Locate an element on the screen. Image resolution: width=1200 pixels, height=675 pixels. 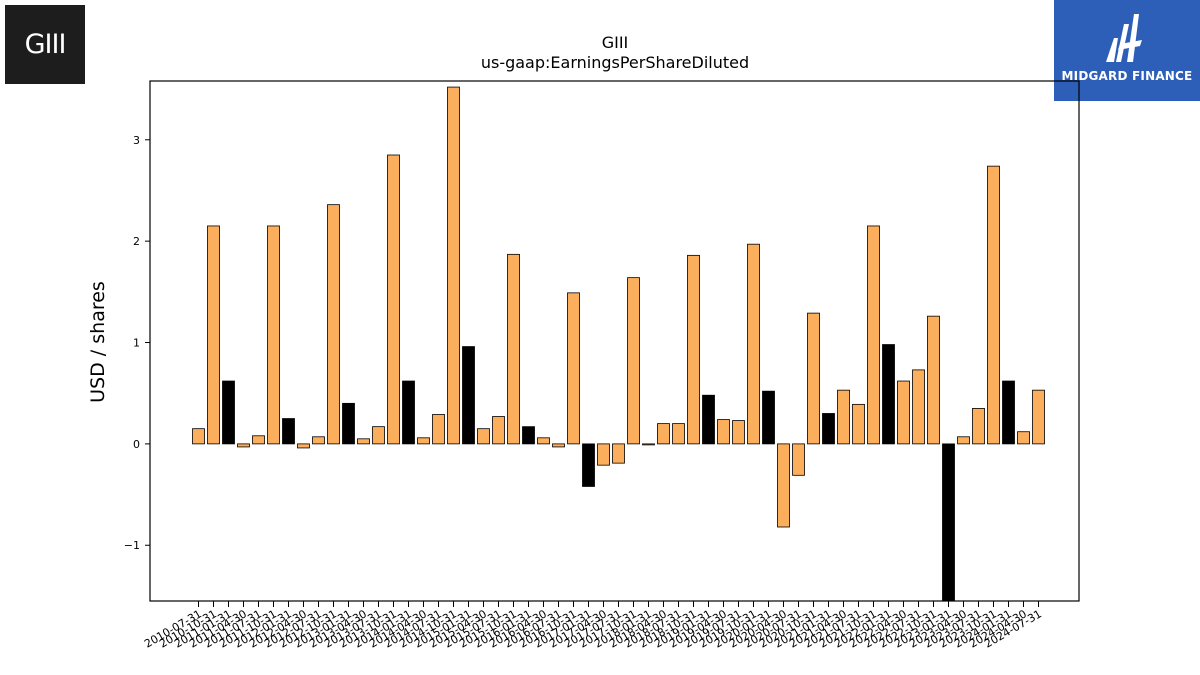
y-tick-label: 0 is located at coordinates (136, 444).